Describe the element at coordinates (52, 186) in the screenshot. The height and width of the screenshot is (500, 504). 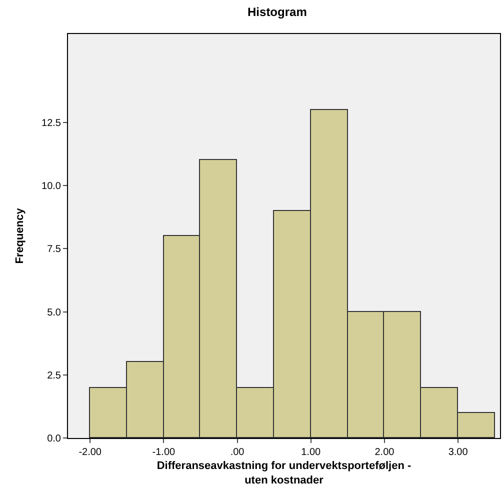
I see `y-tick-label: 10.0` at that location.